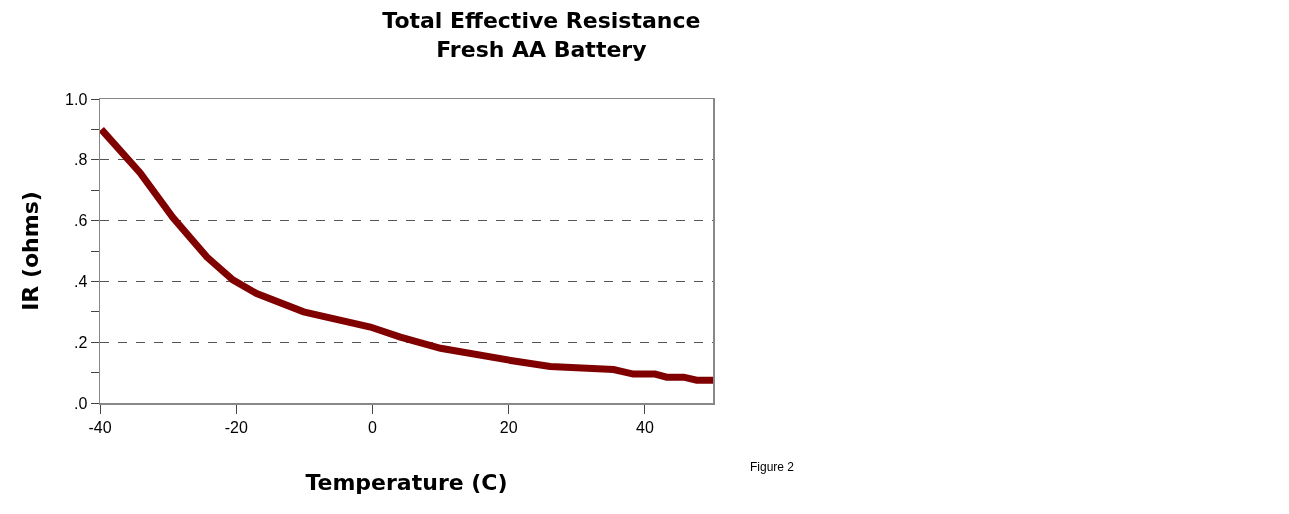  Describe the element at coordinates (644, 427) in the screenshot. I see `x-tick-label: 40` at that location.